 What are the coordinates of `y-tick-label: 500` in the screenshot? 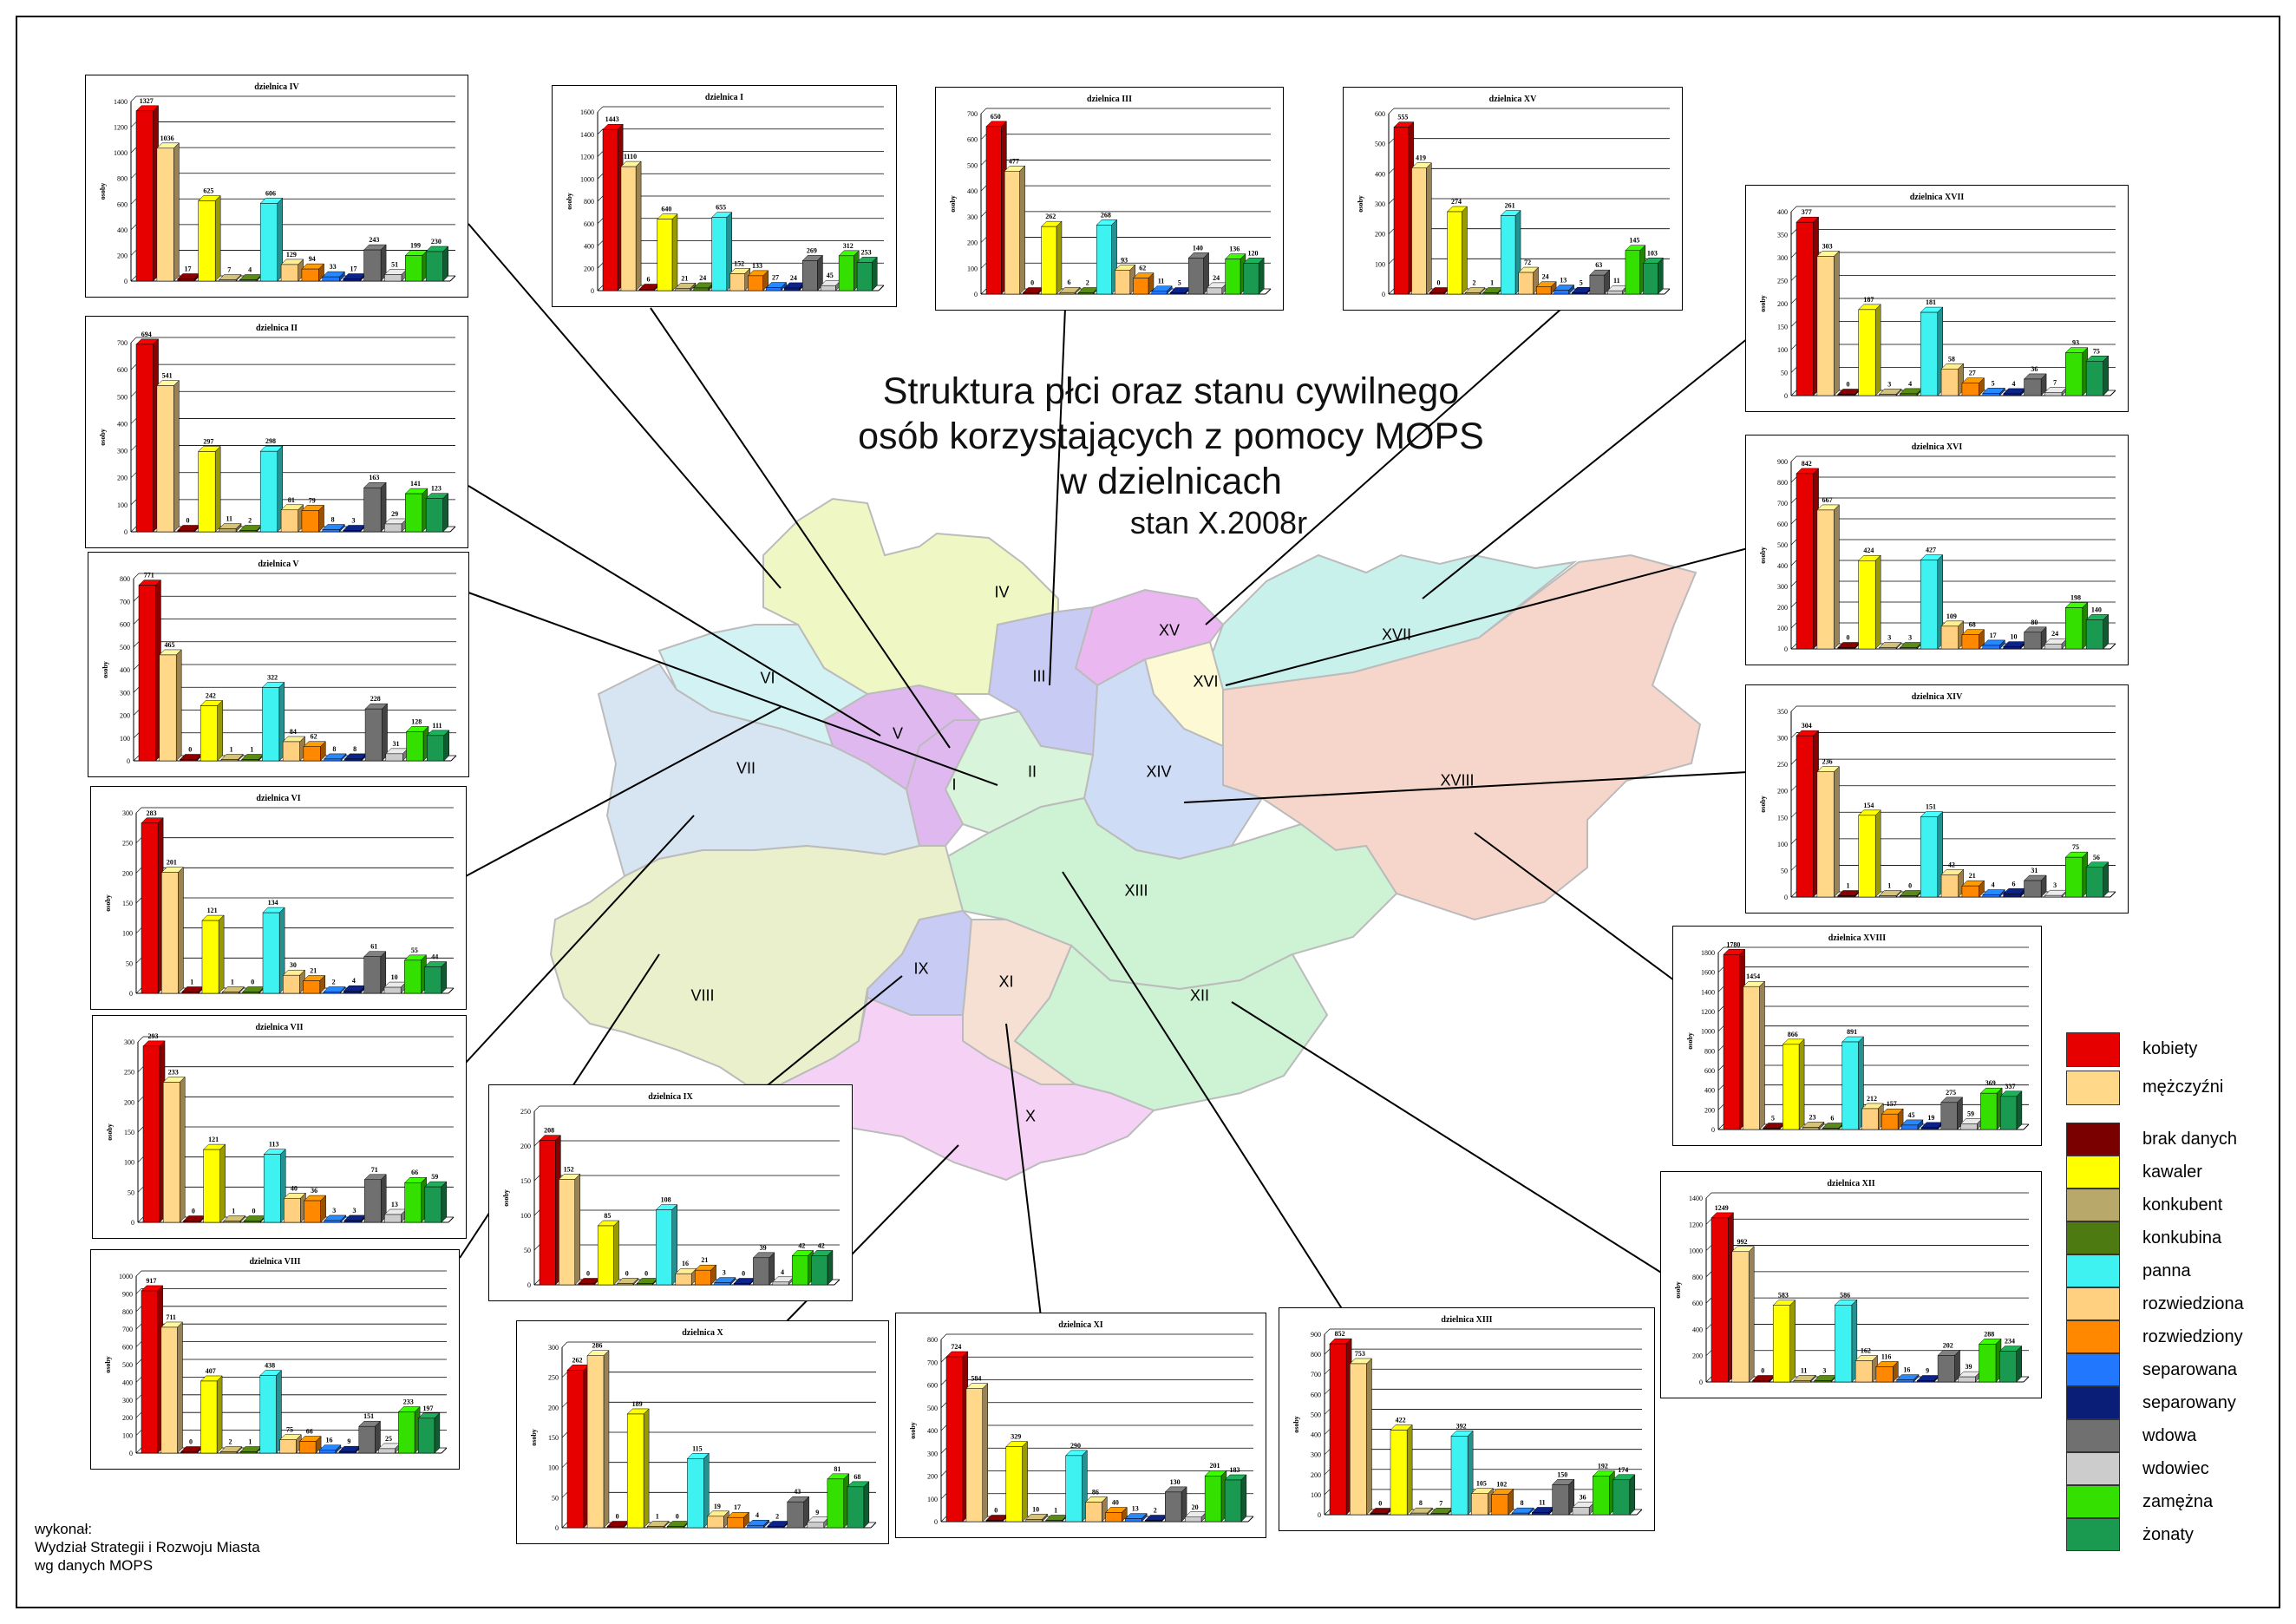 It's located at (125, 648).